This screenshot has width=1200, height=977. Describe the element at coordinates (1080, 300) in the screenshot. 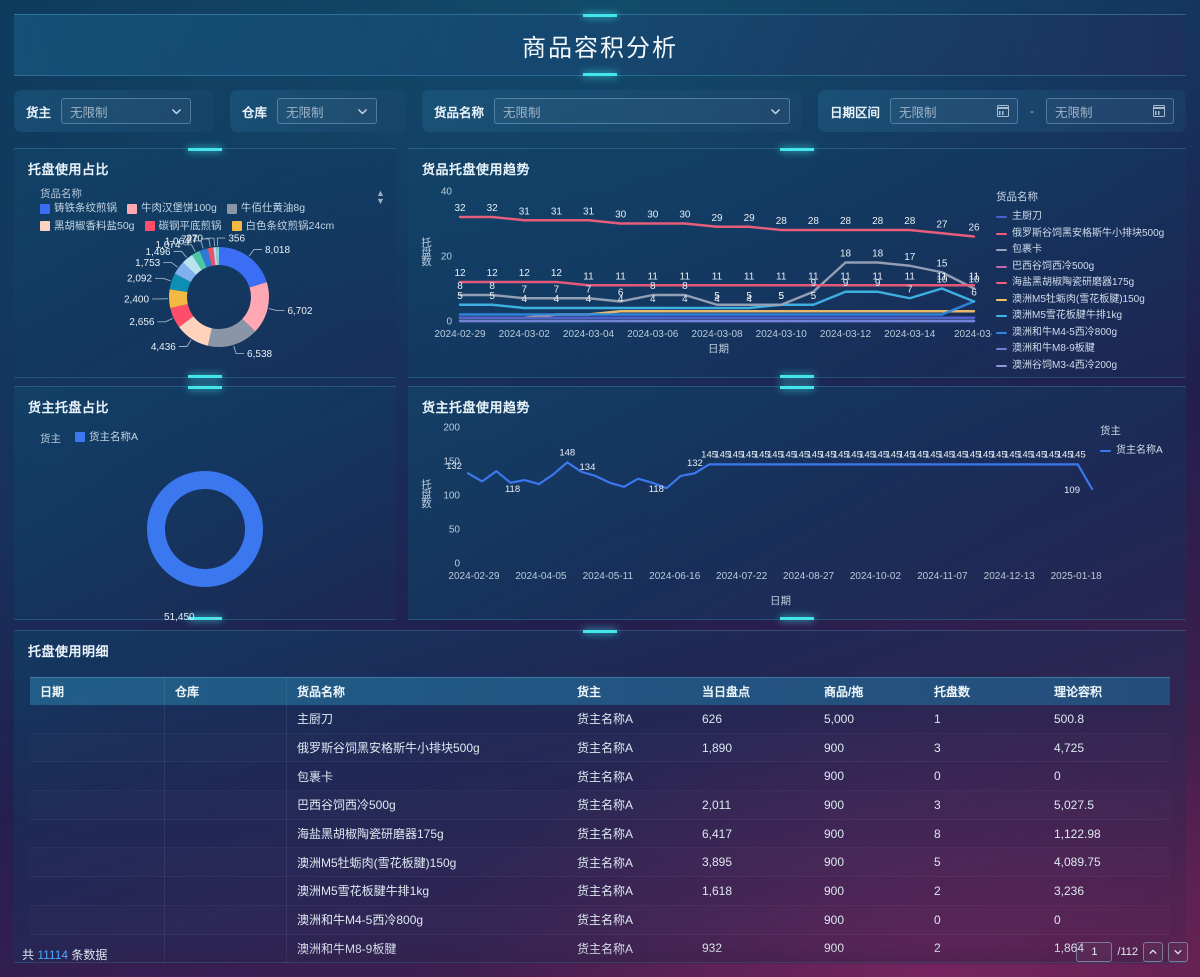

I see `legend-item: 澳洲M5牡蛎肉(雪花板腱)150g` at that location.